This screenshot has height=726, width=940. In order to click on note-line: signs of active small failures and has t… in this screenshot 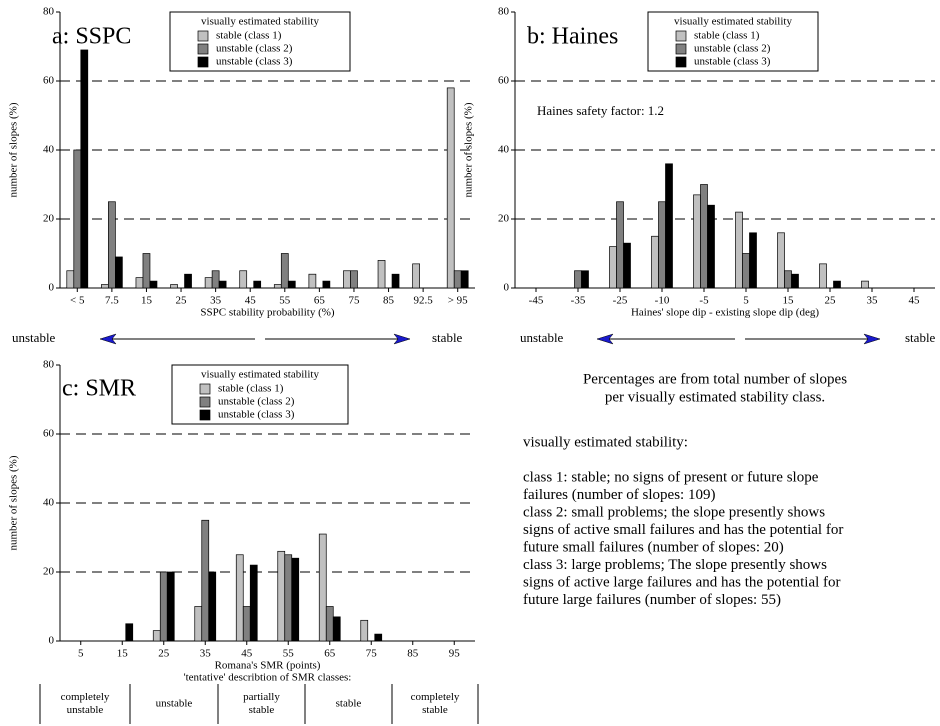, I will do `click(683, 530)`.